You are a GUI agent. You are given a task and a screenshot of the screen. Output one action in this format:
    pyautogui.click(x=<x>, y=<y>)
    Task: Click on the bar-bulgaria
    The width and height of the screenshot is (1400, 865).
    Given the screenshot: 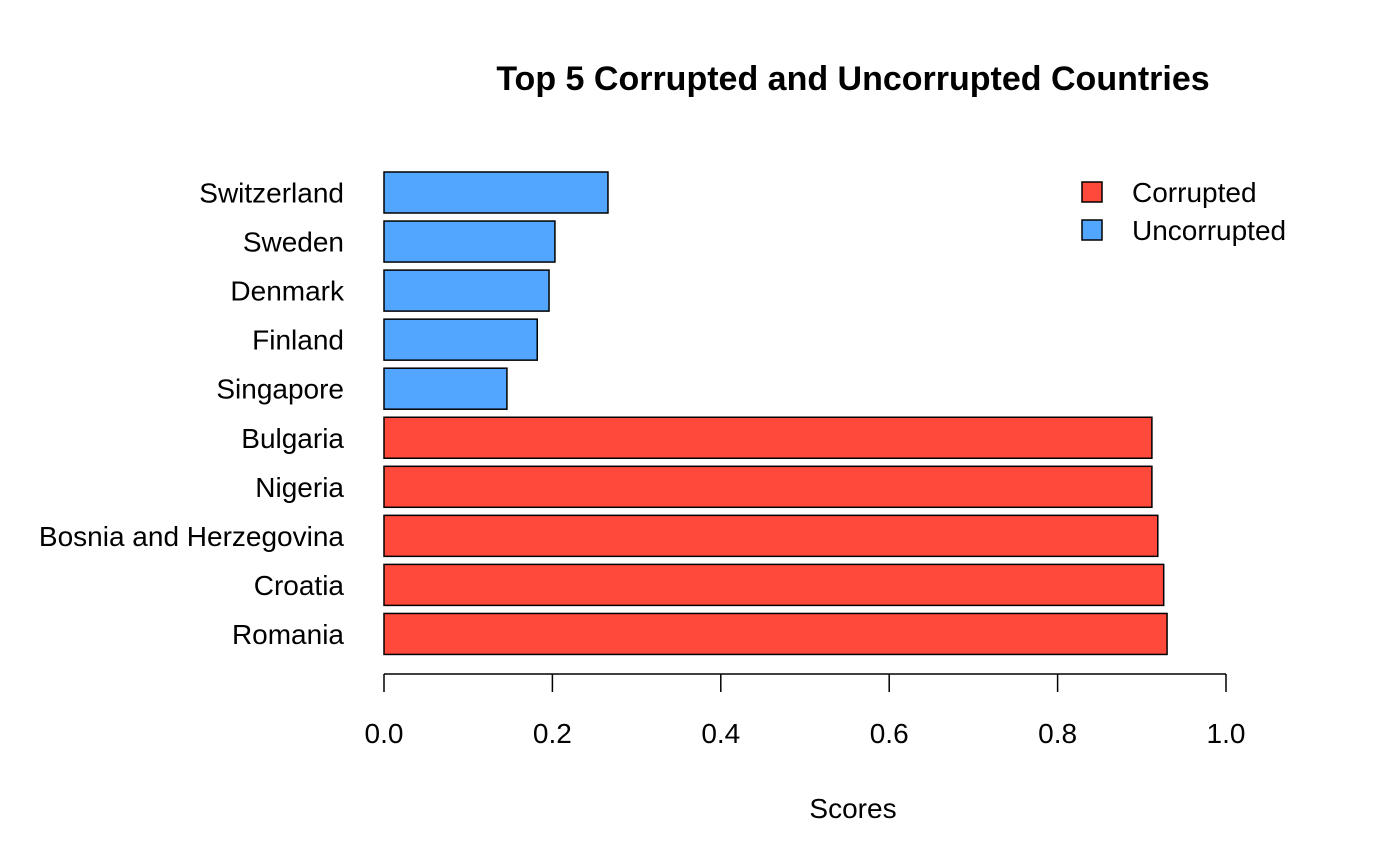 What is the action you would take?
    pyautogui.click(x=768, y=437)
    